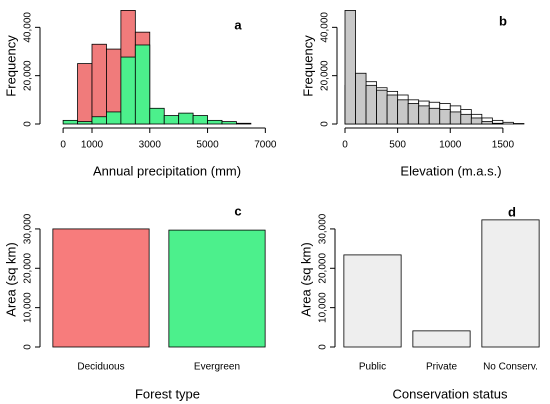 Image resolution: width=550 pixels, height=404 pixels. Describe the element at coordinates (503, 20) in the screenshot. I see `panel-label: b` at that location.